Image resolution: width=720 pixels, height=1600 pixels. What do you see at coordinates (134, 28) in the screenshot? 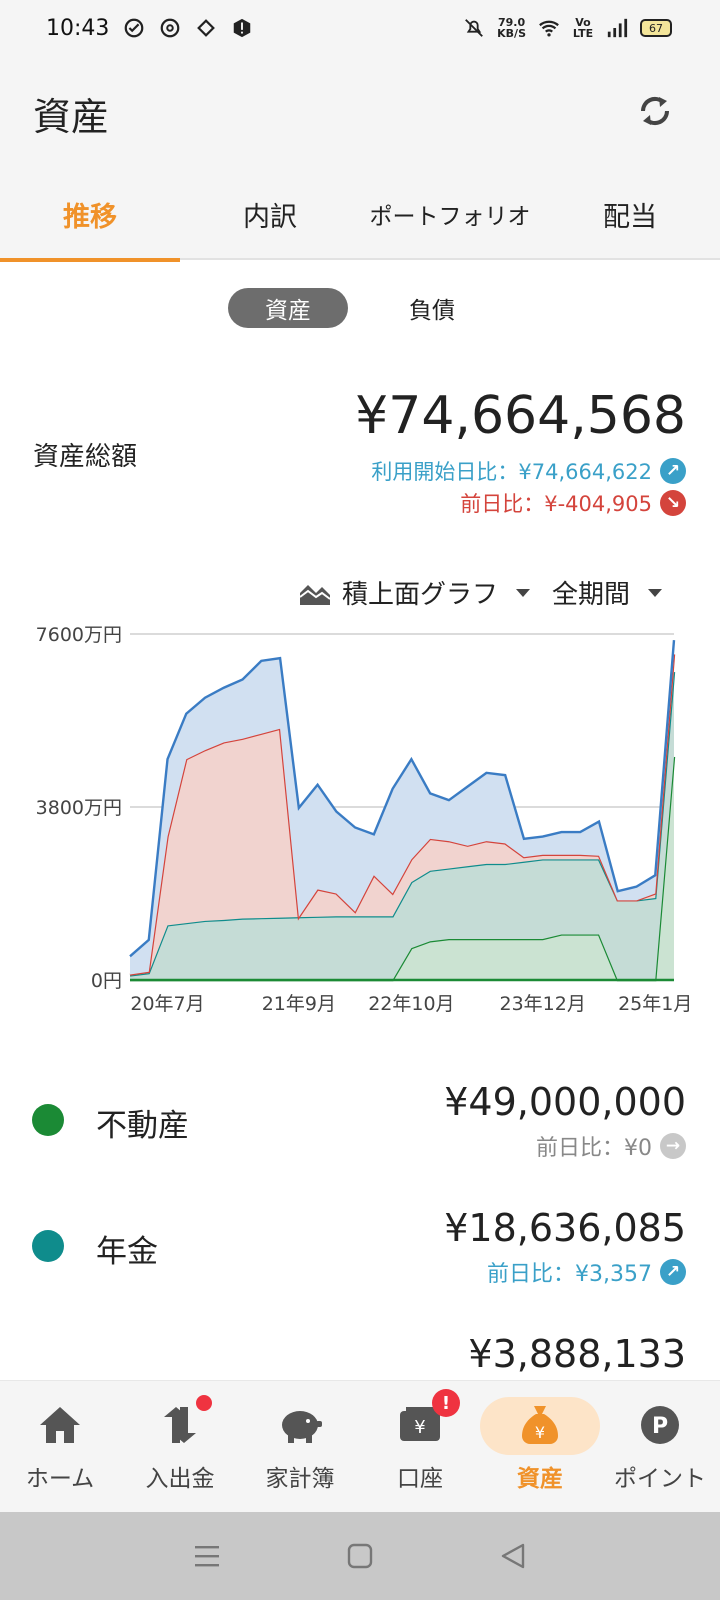
I see `check-circle-icon` at bounding box center [134, 28].